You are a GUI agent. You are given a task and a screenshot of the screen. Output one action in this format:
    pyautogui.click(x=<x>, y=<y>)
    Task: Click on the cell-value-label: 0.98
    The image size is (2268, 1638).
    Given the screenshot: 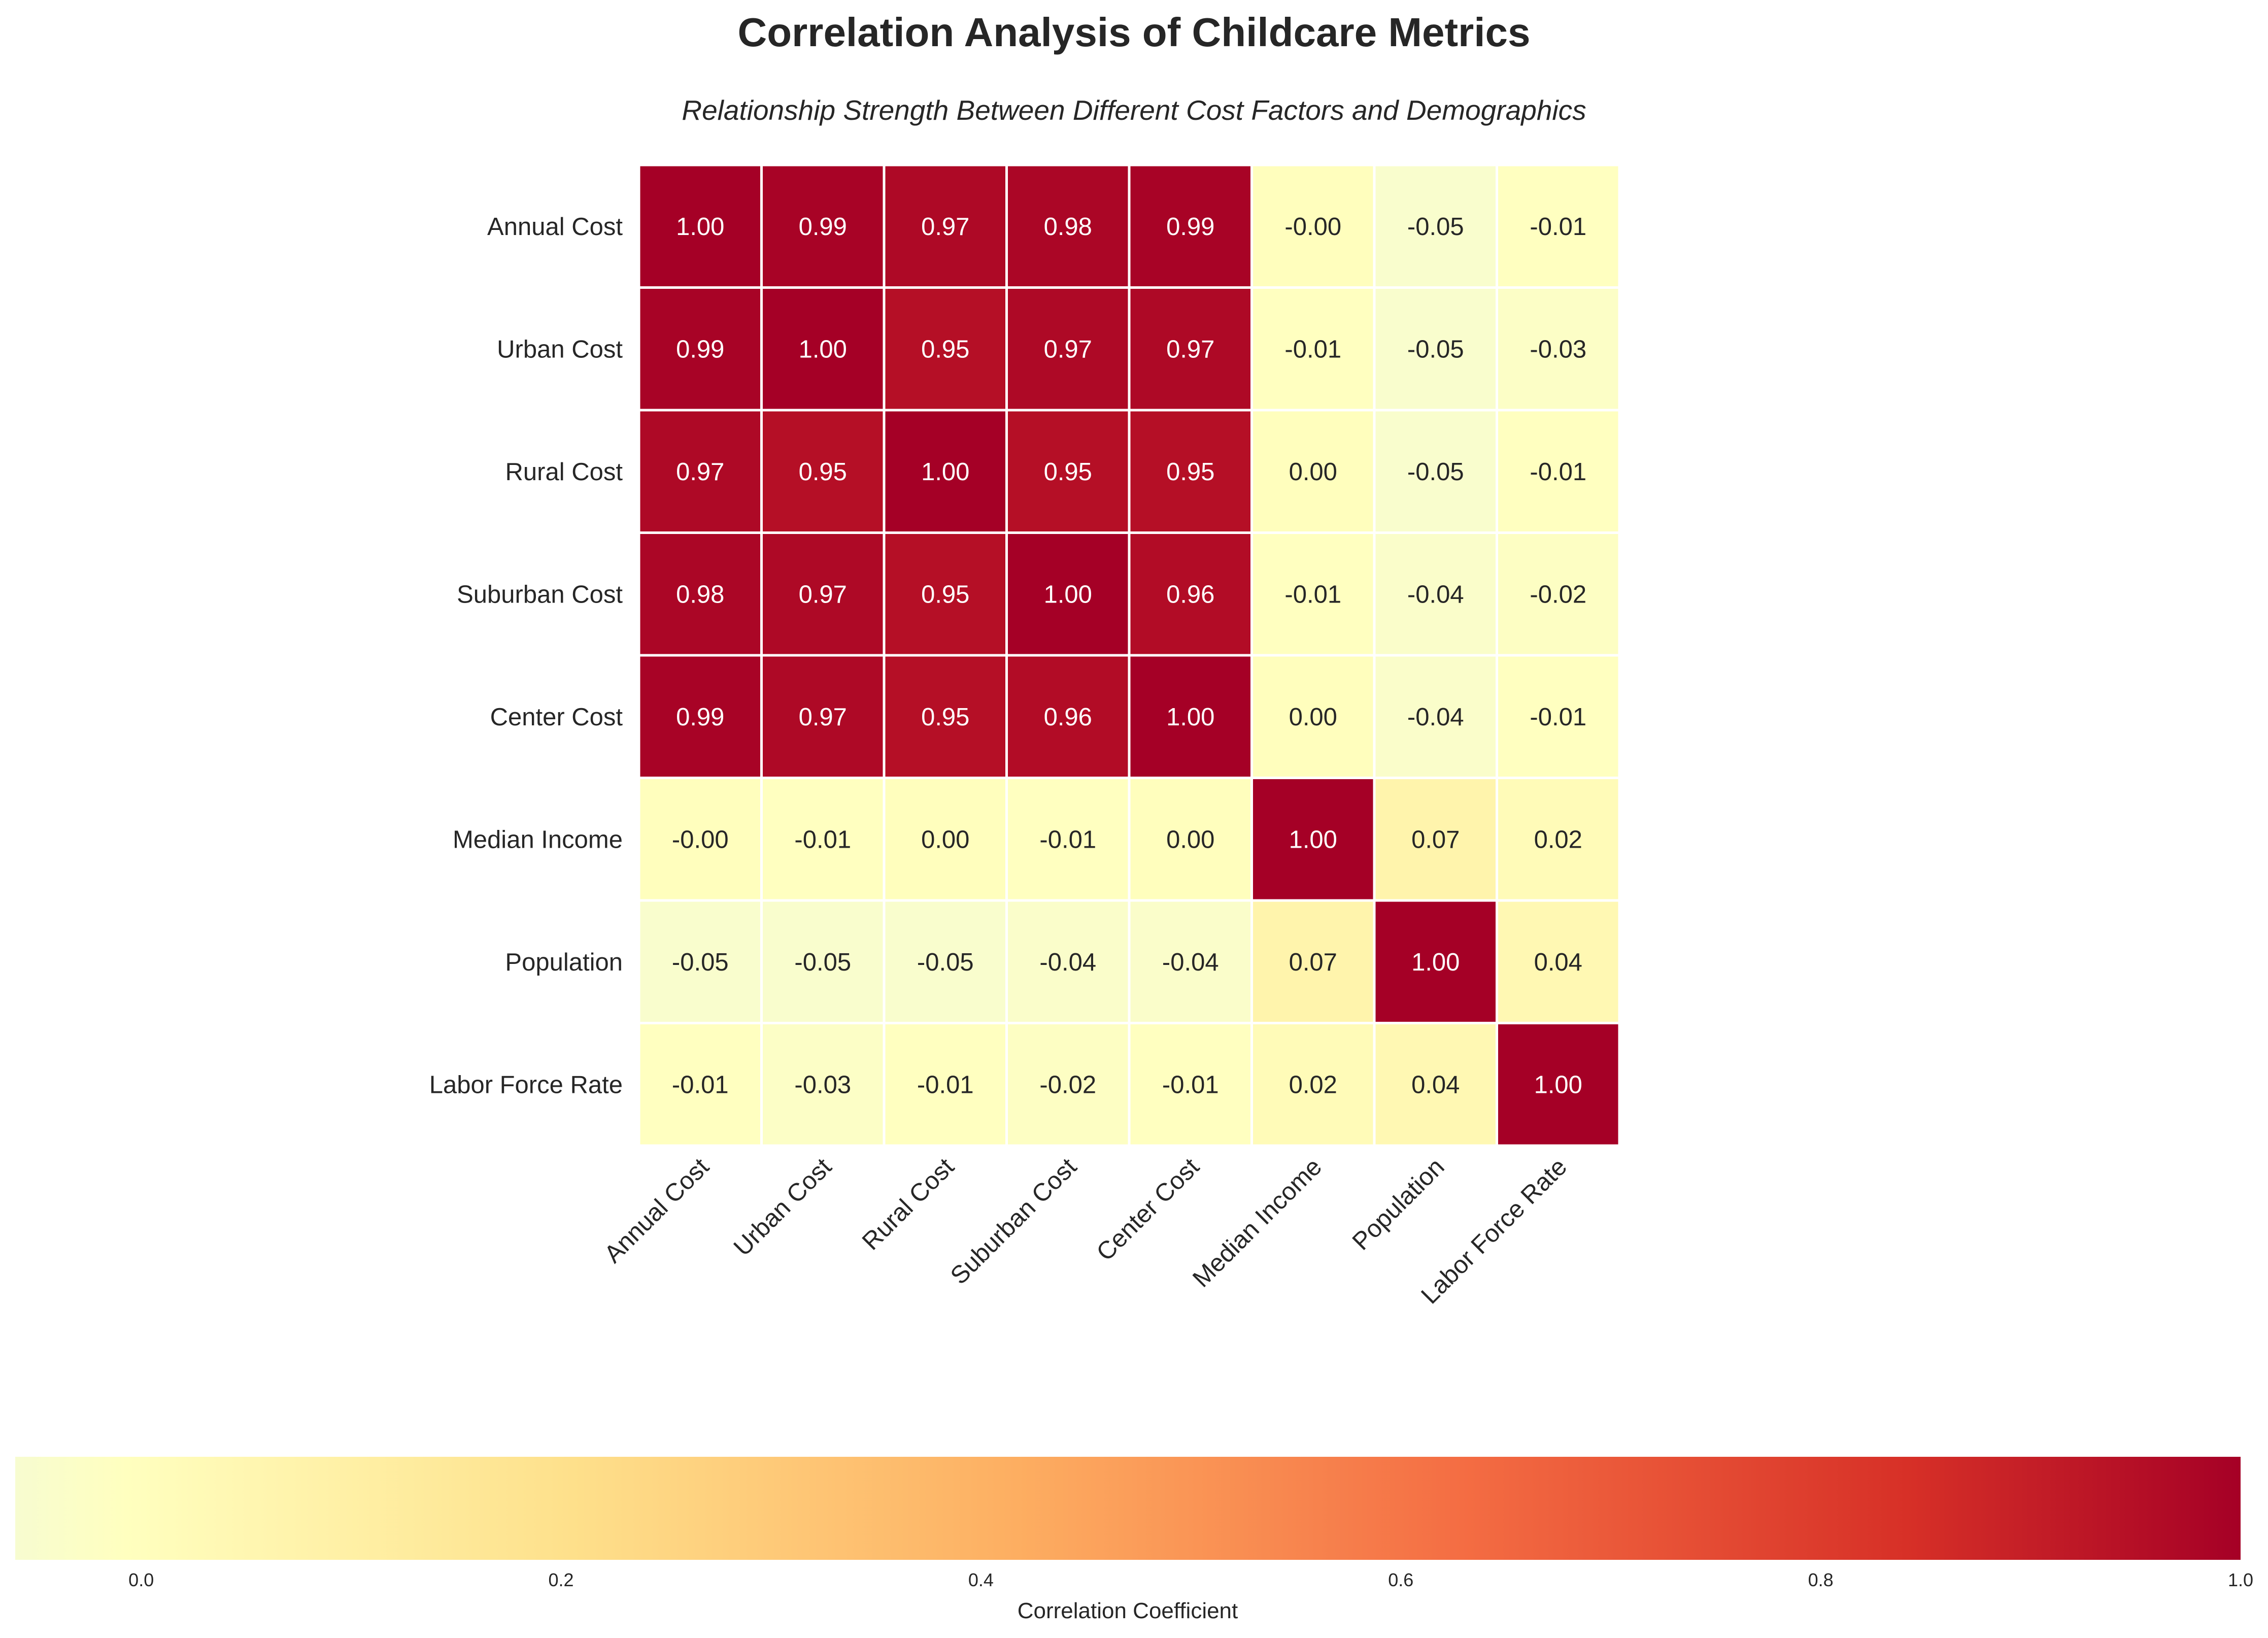 What is the action you would take?
    pyautogui.click(x=1068, y=227)
    